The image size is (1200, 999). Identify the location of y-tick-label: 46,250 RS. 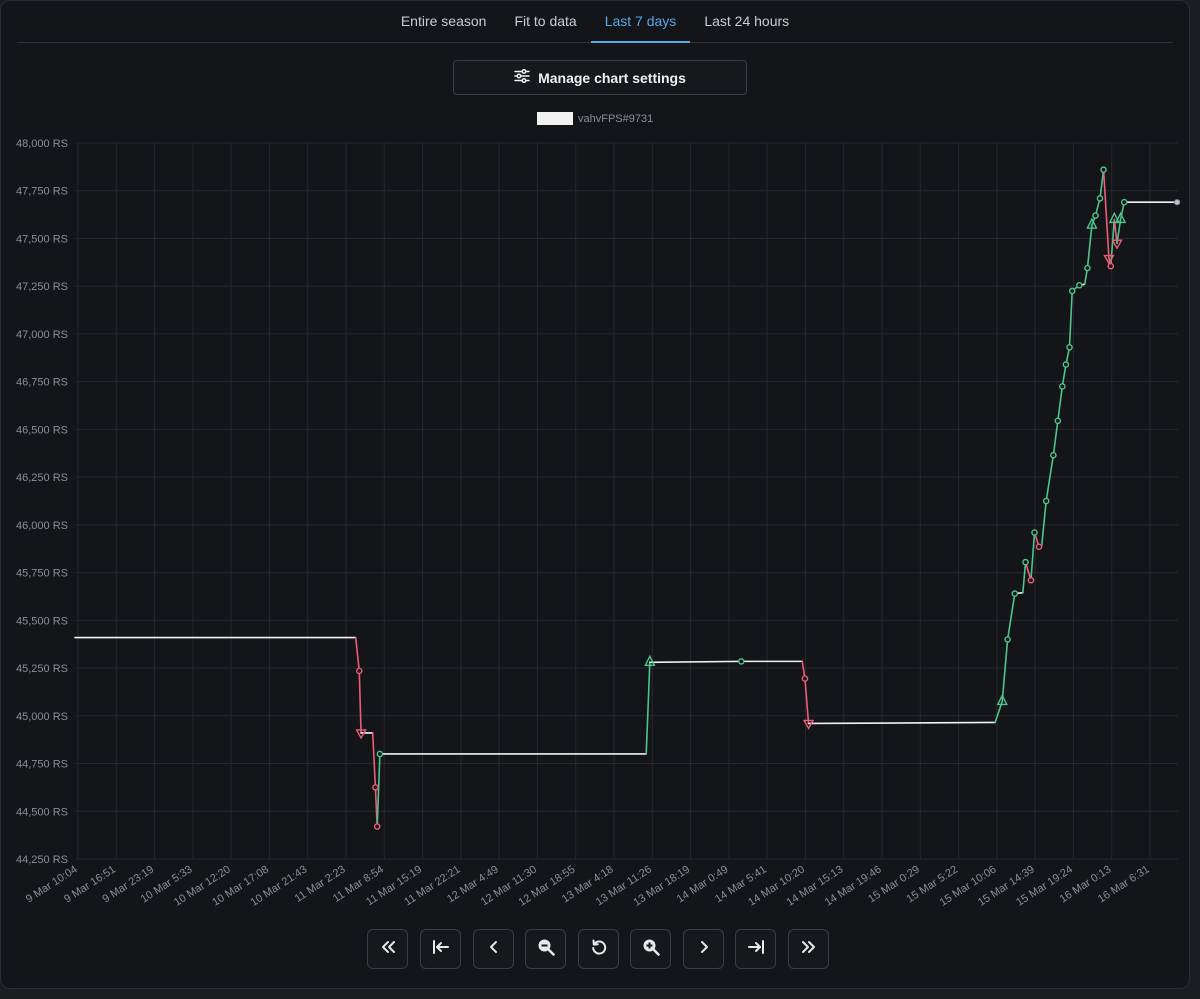
(42, 478).